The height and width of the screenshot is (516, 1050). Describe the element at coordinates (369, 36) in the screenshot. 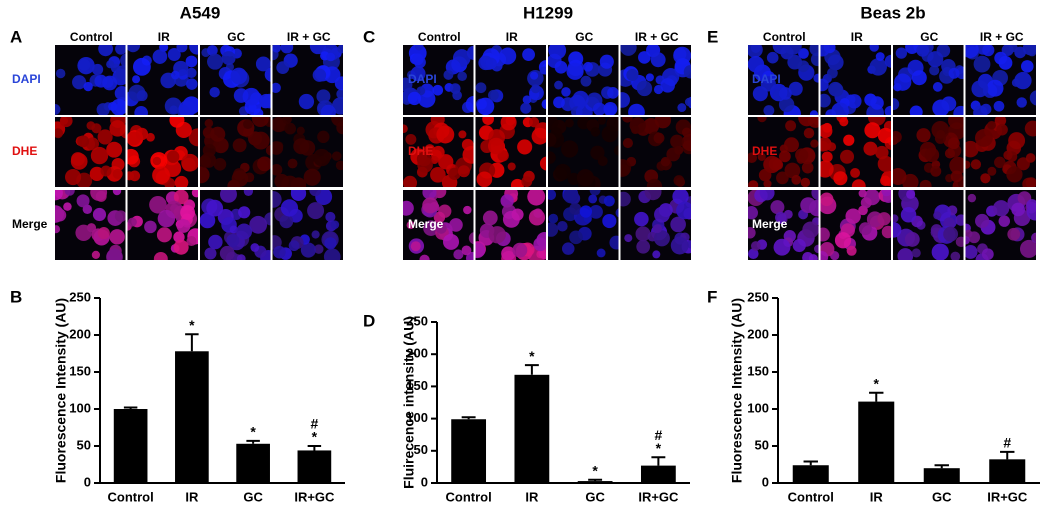

I see `panel-letter: C` at that location.